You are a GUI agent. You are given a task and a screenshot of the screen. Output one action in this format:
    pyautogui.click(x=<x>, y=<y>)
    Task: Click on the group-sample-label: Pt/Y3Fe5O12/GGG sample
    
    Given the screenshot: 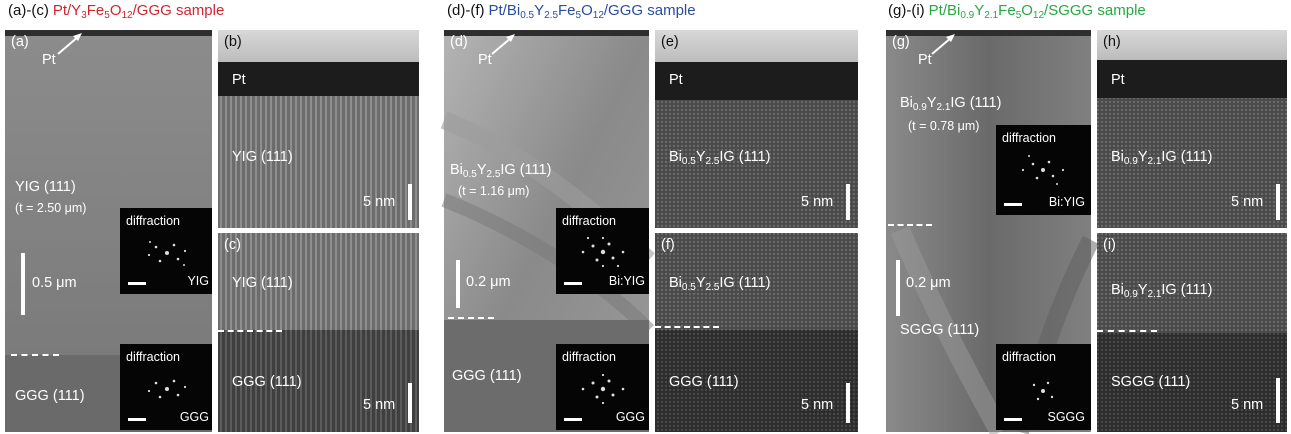 What is the action you would take?
    pyautogui.click(x=138, y=11)
    